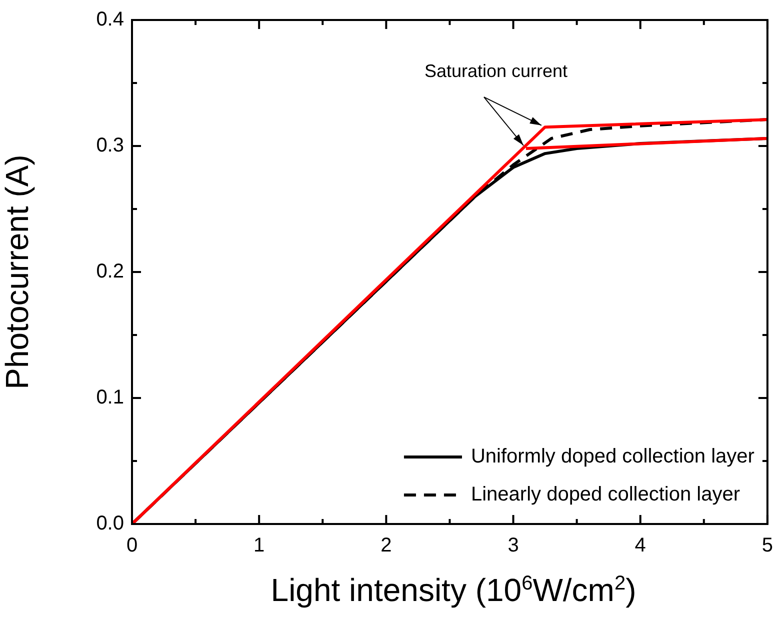 Image resolution: width=783 pixels, height=629 pixels. I want to click on x-axis-title: Light intensity (10$^{6}$W/cm$^{2}$), so click(454, 590).